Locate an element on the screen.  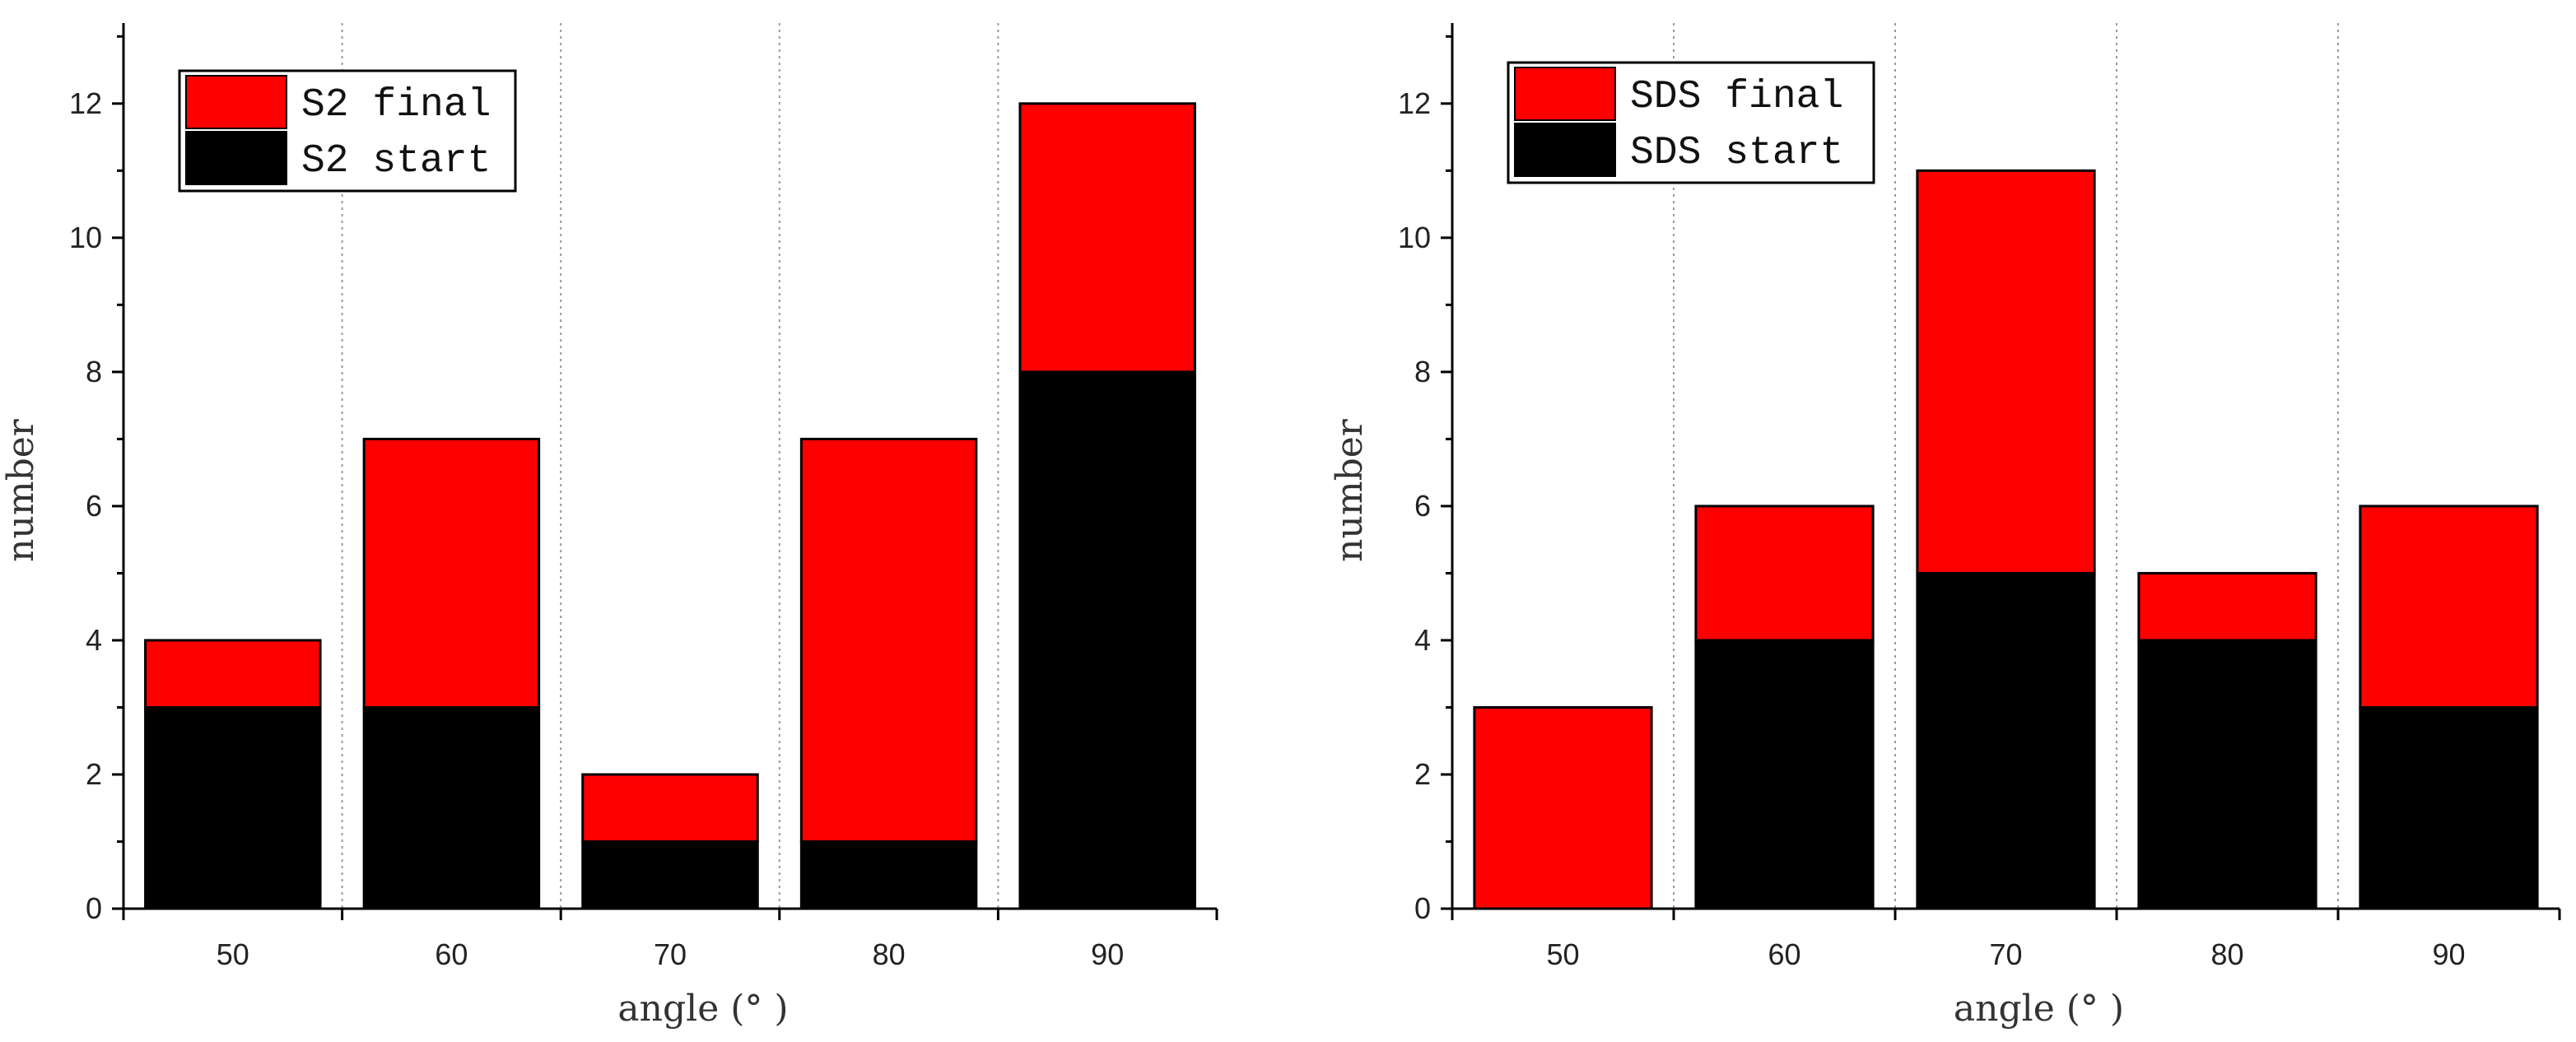
legend-label: S2 final is located at coordinates (396, 105).